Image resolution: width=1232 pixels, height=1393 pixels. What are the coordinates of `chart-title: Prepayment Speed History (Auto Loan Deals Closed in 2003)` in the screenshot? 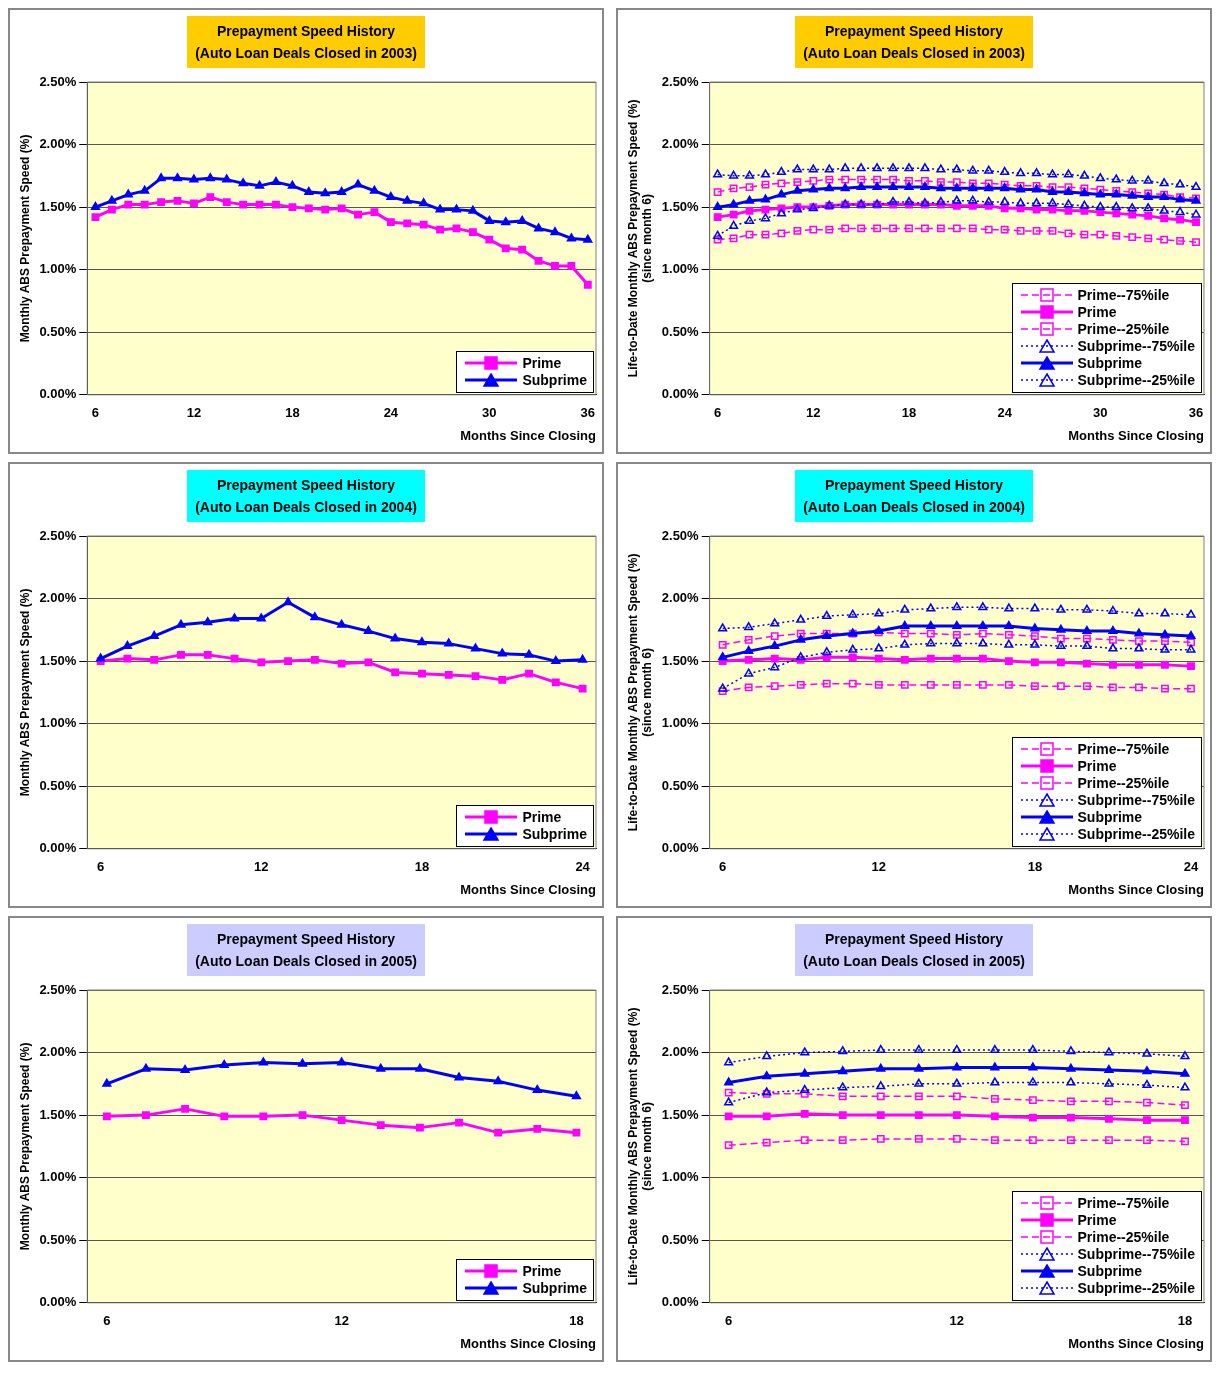 It's located at (914, 42).